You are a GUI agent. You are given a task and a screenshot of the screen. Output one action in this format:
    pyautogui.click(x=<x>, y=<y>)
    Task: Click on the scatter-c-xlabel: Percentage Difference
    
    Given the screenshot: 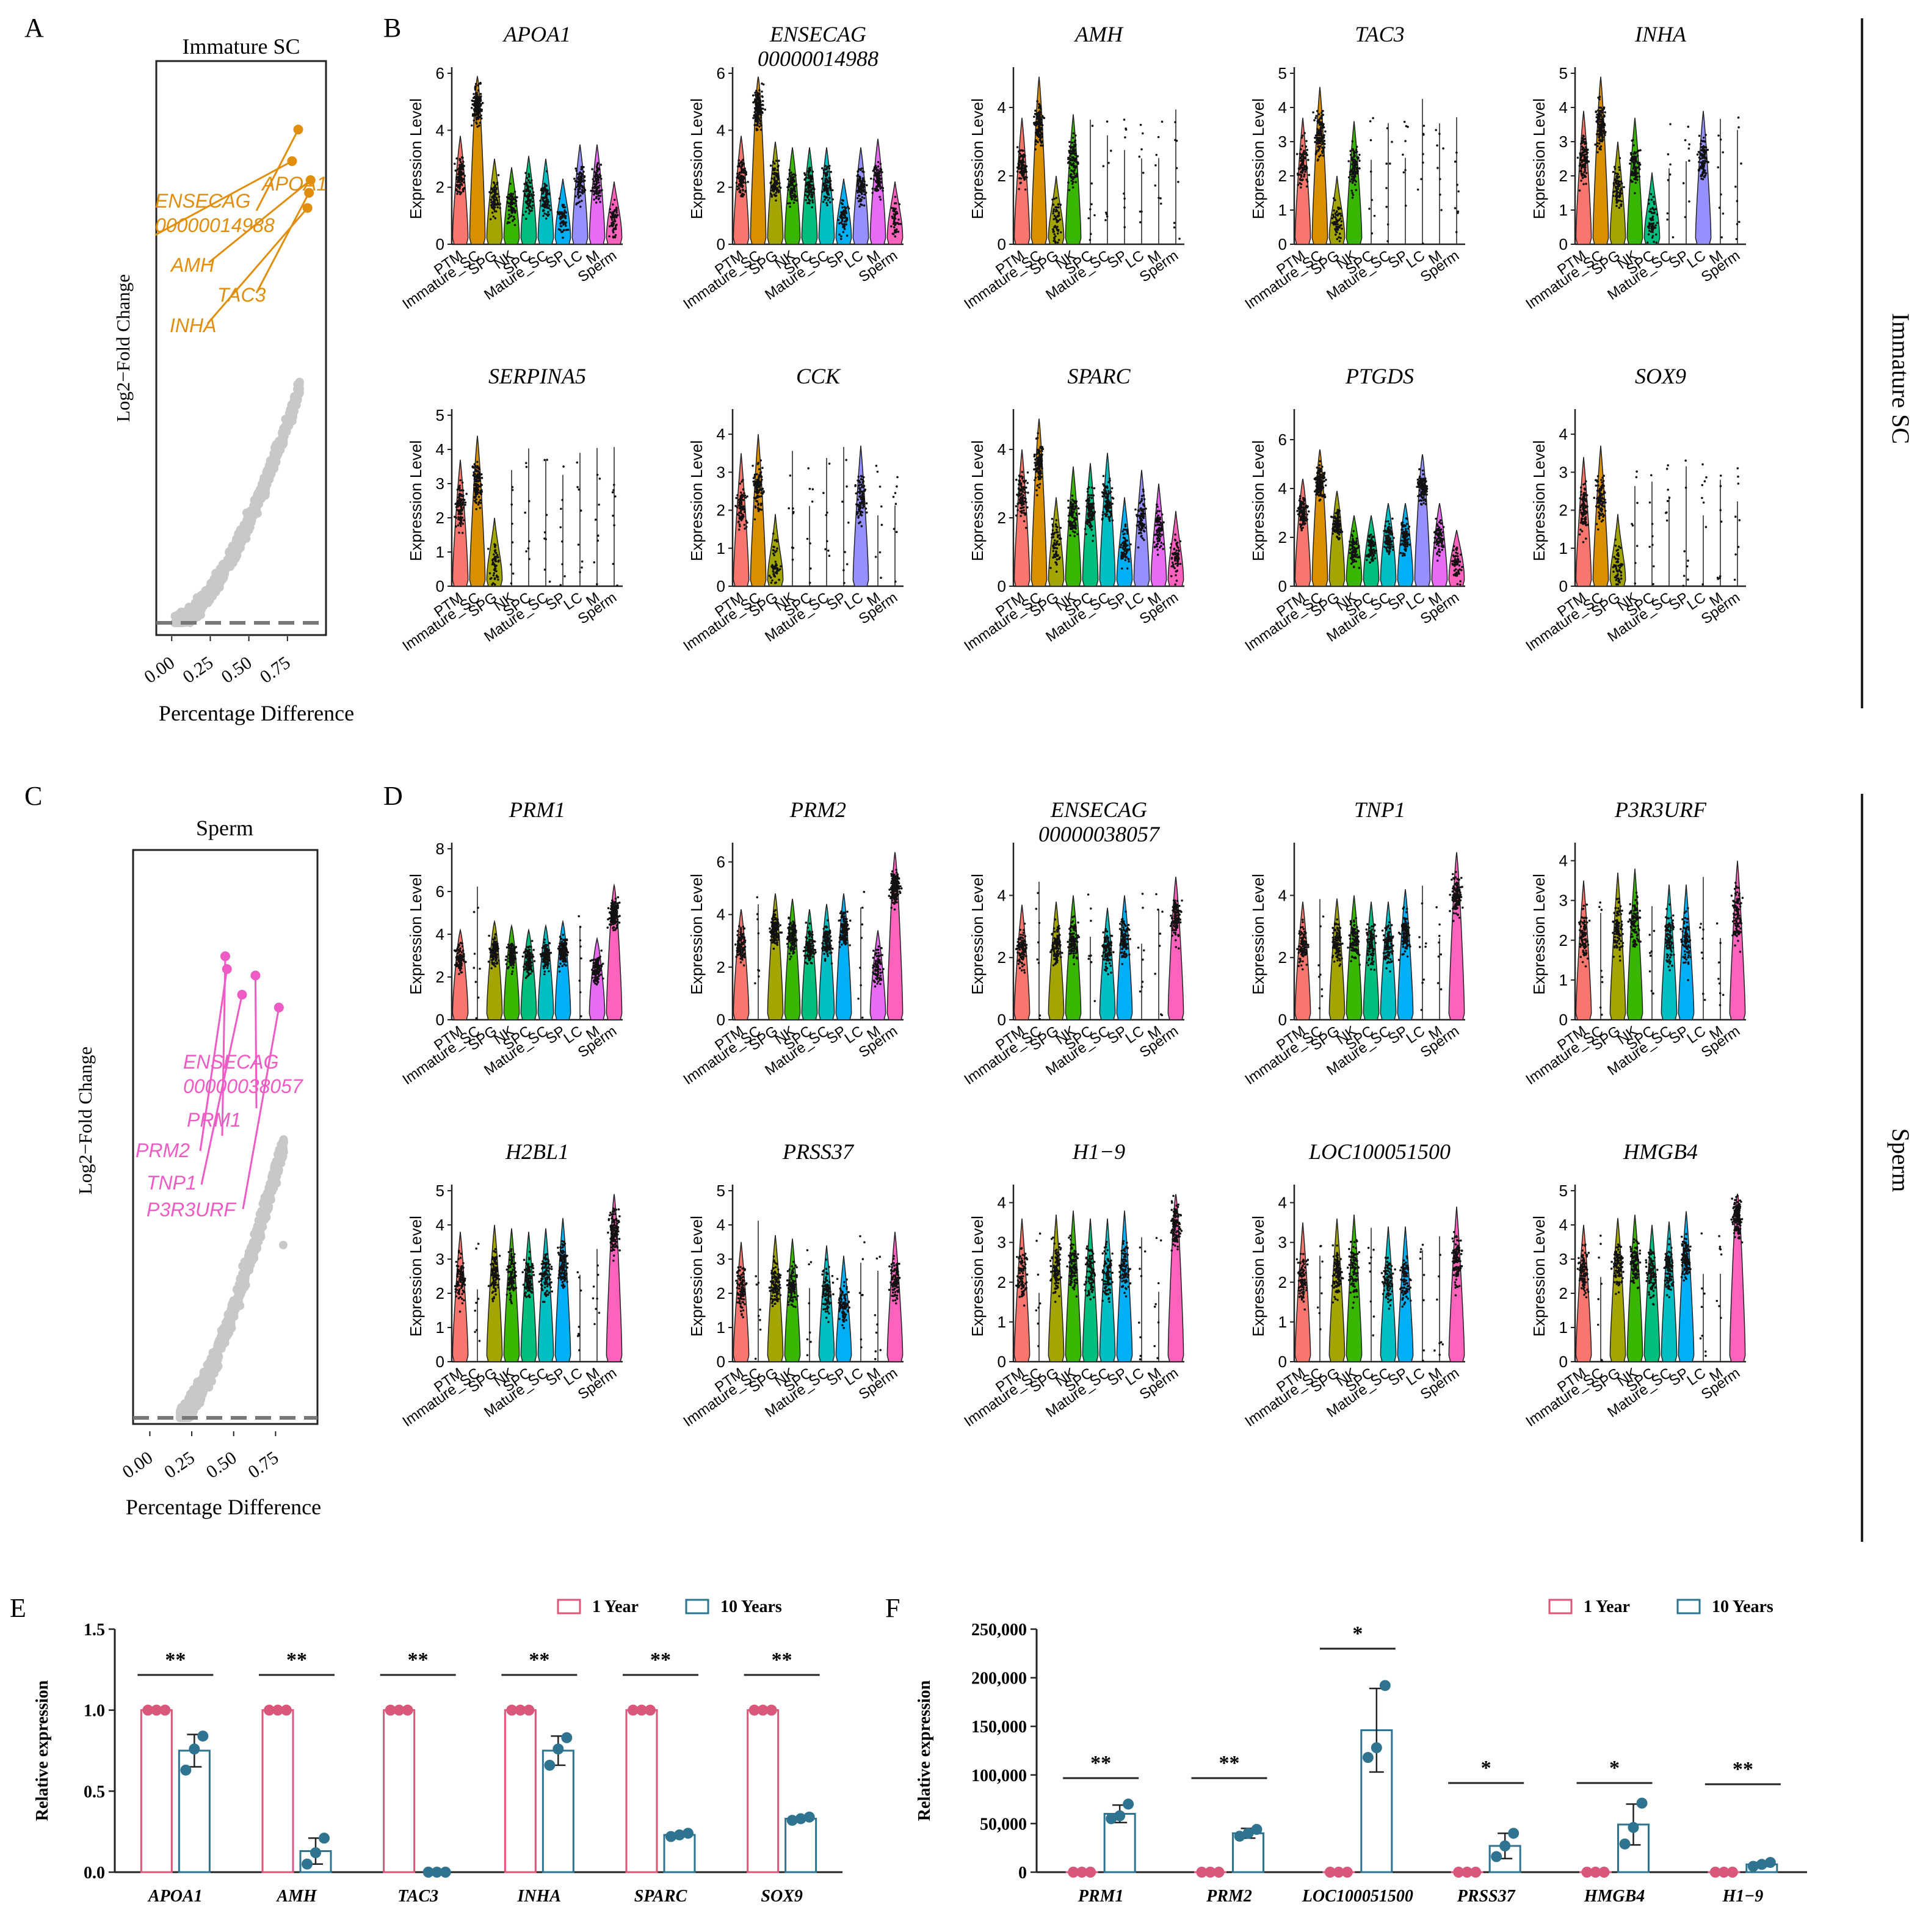 What is the action you would take?
    pyautogui.click(x=223, y=1507)
    